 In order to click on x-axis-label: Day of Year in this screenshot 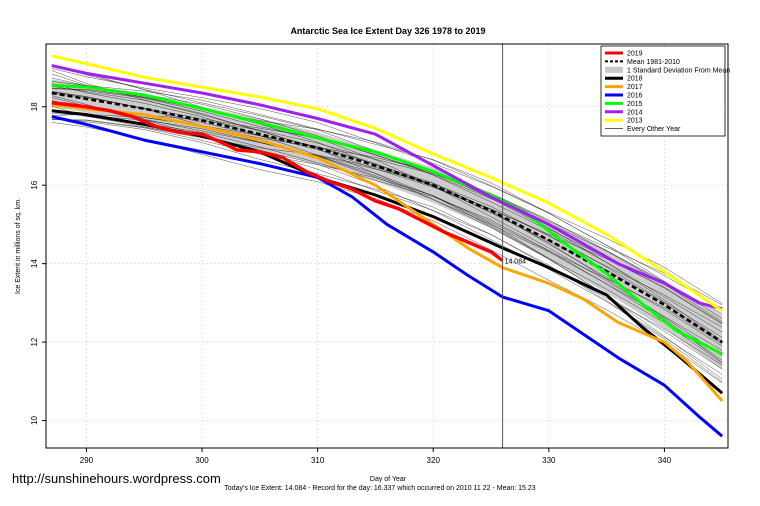, I will do `click(388, 479)`.